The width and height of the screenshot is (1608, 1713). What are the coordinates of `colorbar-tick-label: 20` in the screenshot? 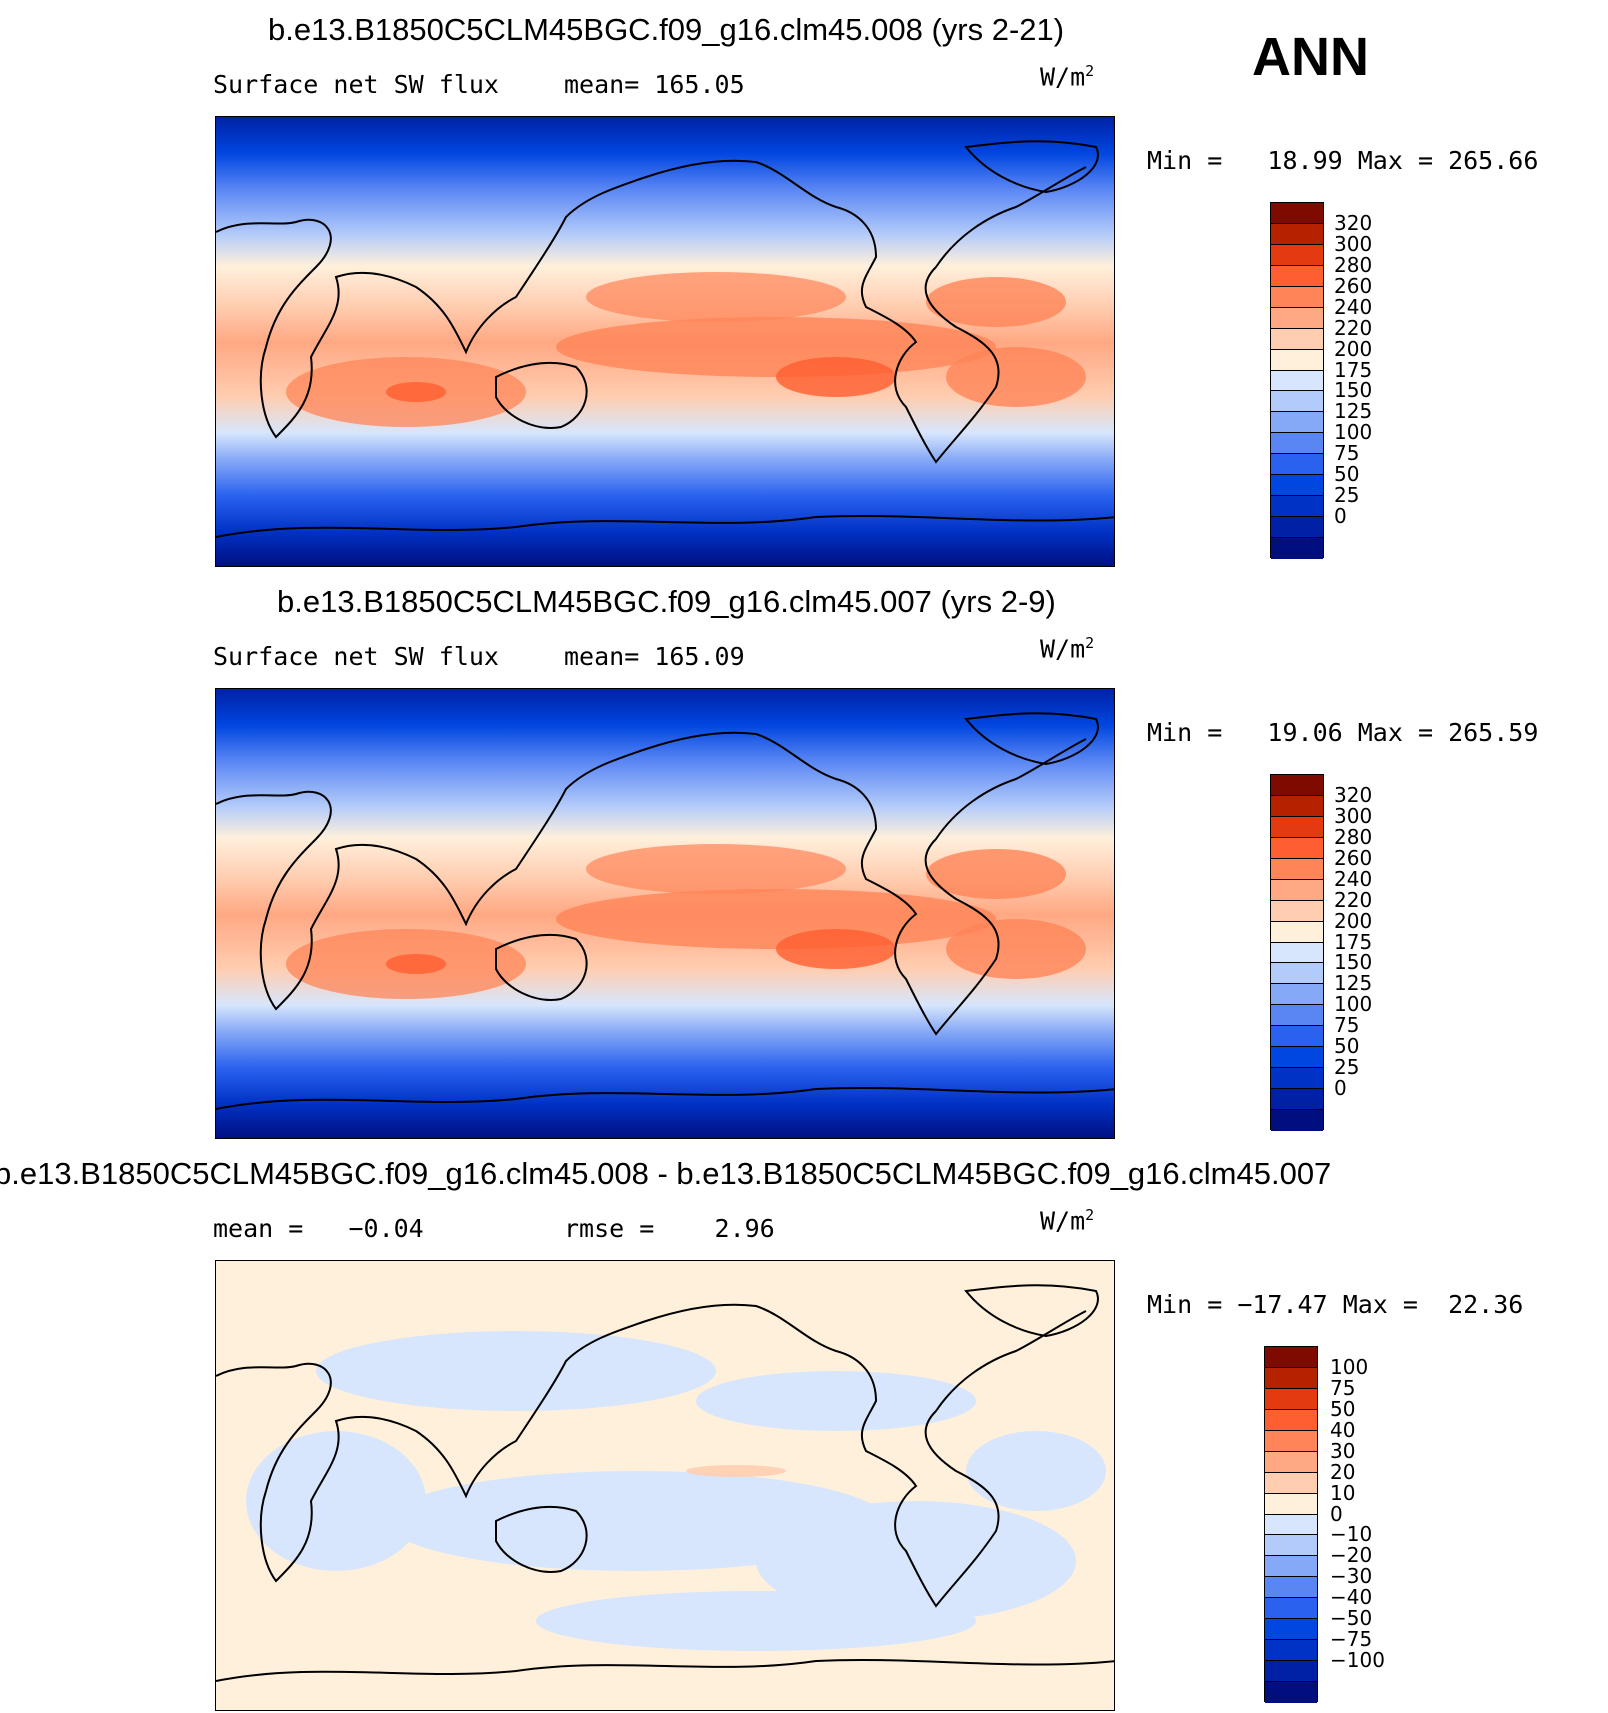 It's located at (1343, 1471).